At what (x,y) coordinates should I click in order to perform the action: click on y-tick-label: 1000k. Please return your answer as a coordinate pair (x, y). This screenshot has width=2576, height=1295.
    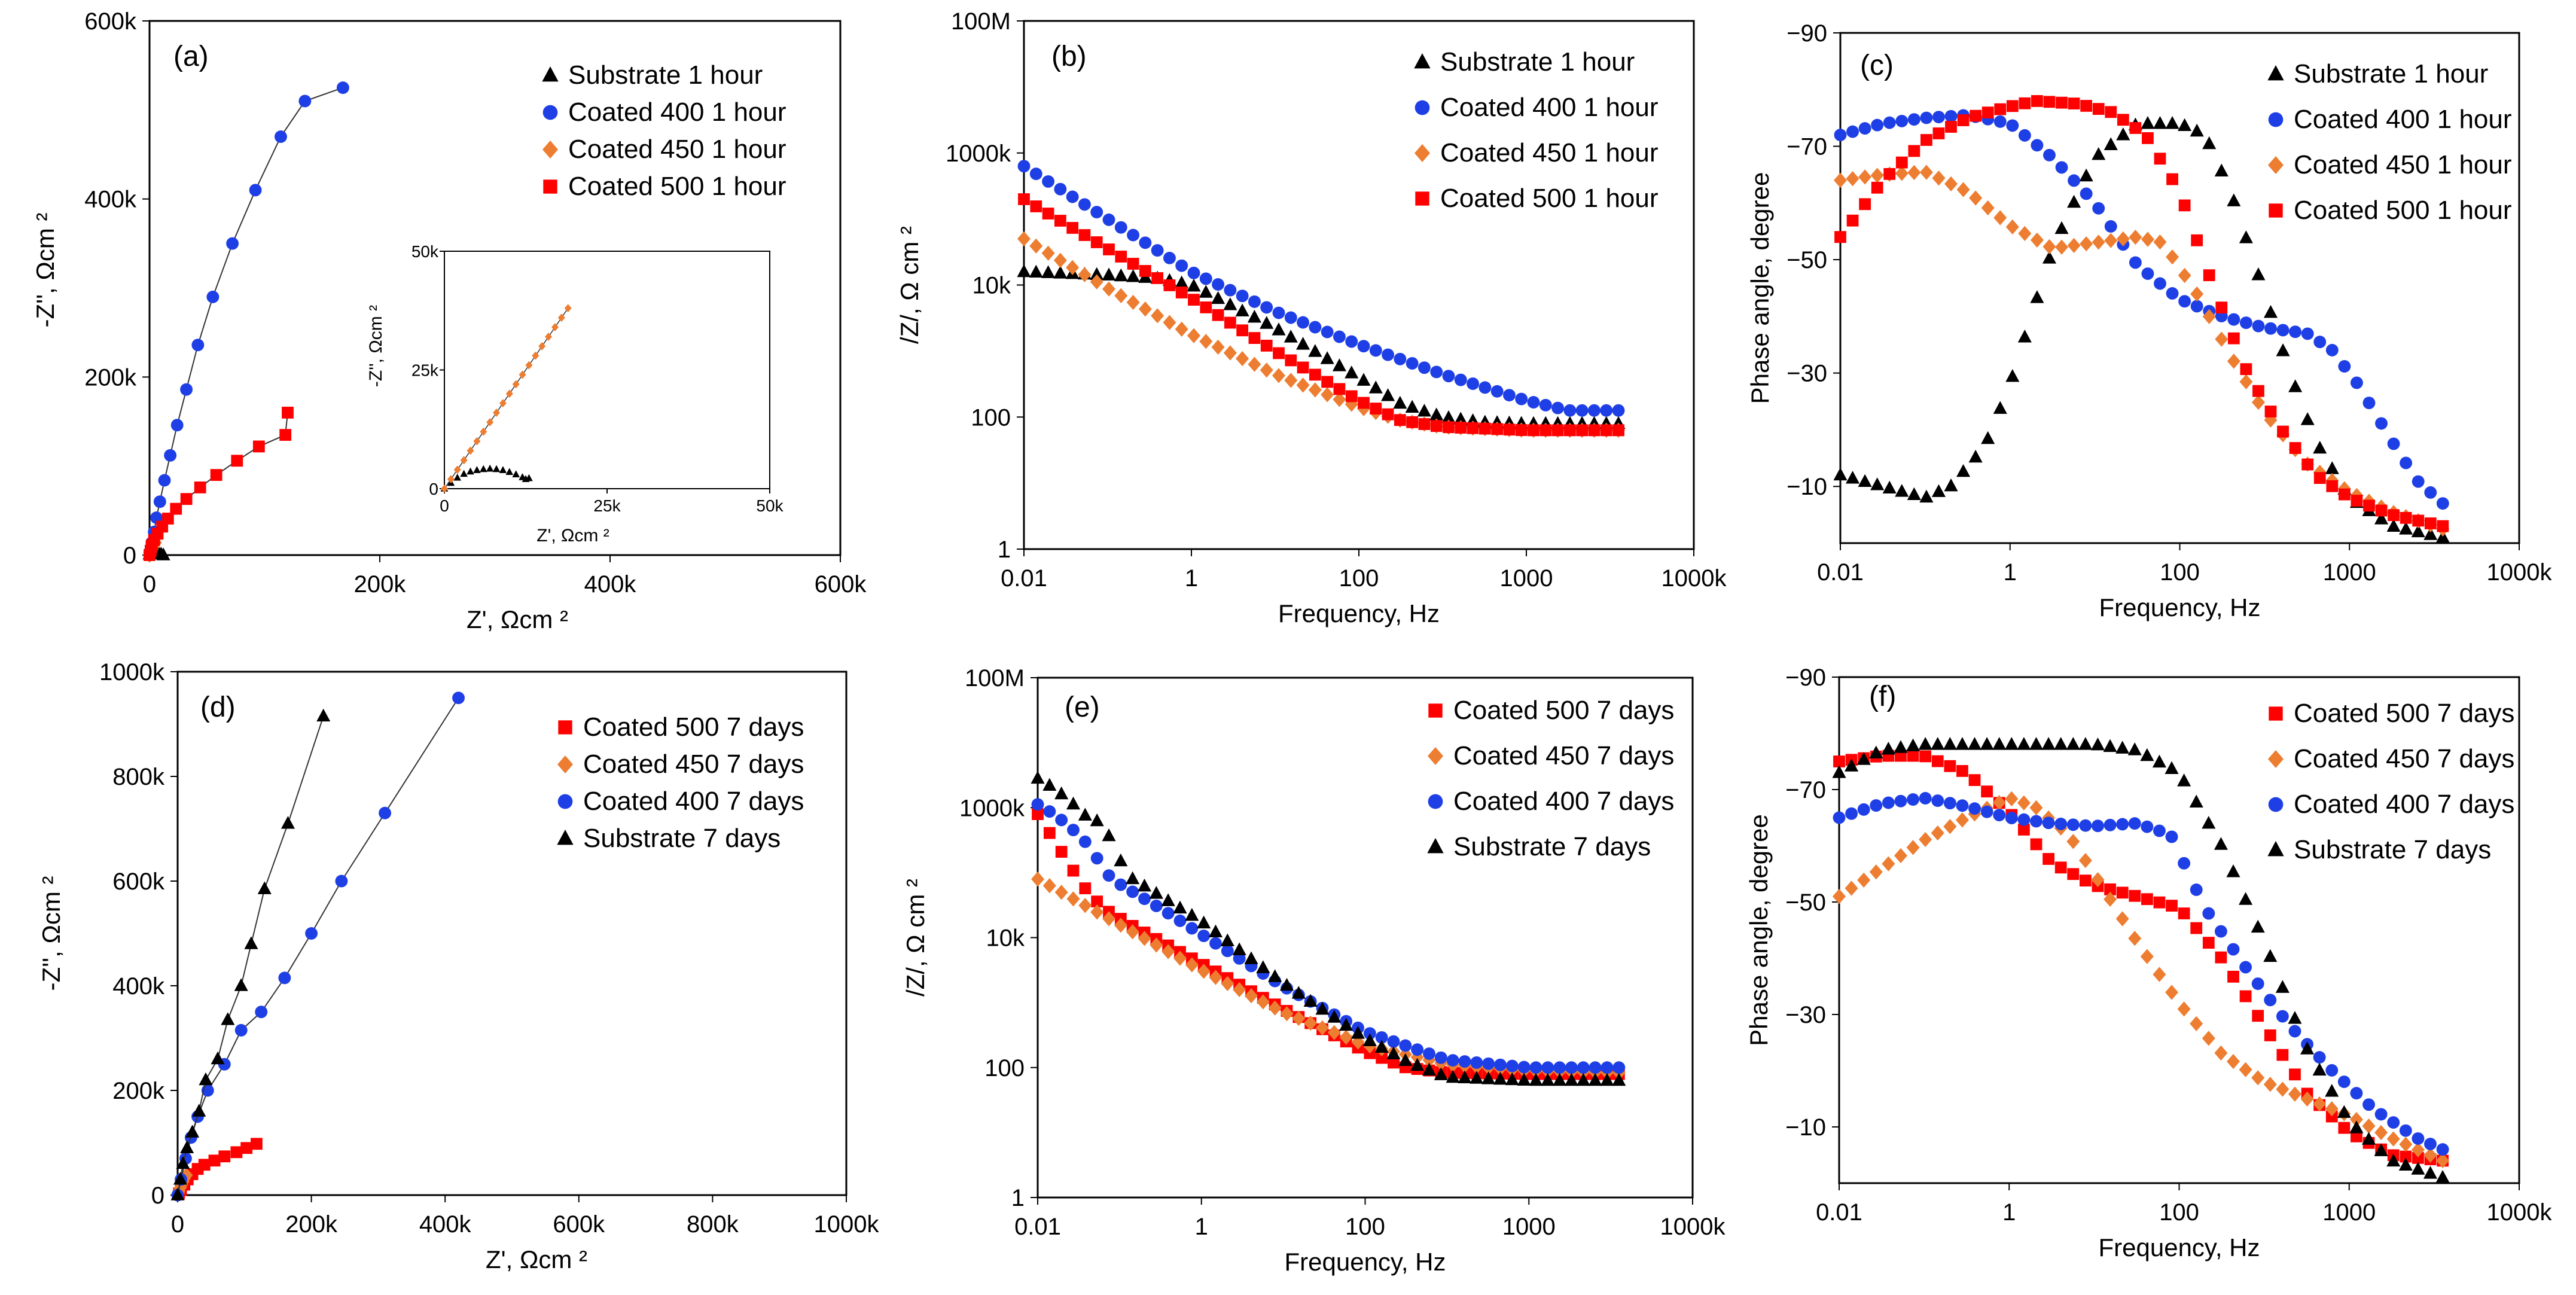
    Looking at the image, I should click on (979, 154).